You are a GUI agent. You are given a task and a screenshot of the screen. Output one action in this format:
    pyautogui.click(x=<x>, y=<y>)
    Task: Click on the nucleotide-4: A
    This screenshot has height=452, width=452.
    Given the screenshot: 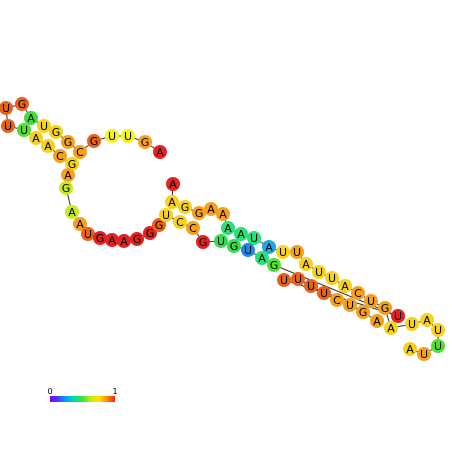 What is the action you would take?
    pyautogui.click(x=31, y=118)
    